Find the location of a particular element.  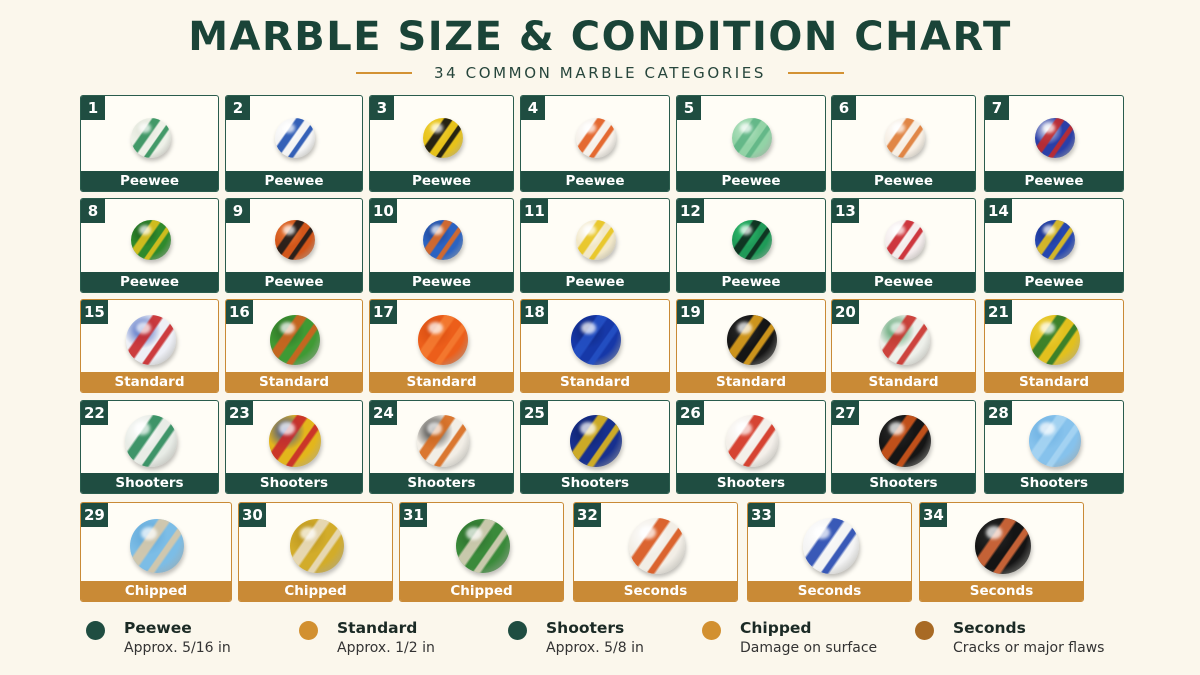

marble-number: 24 is located at coordinates (383, 413).